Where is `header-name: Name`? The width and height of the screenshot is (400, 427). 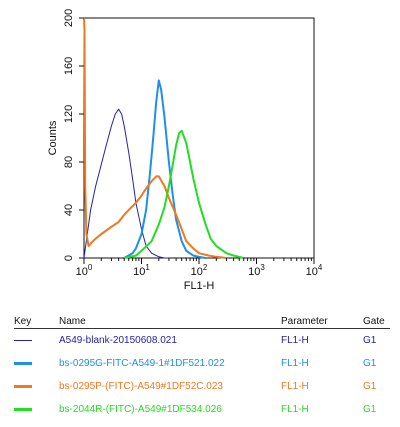 header-name: Name is located at coordinates (72, 321).